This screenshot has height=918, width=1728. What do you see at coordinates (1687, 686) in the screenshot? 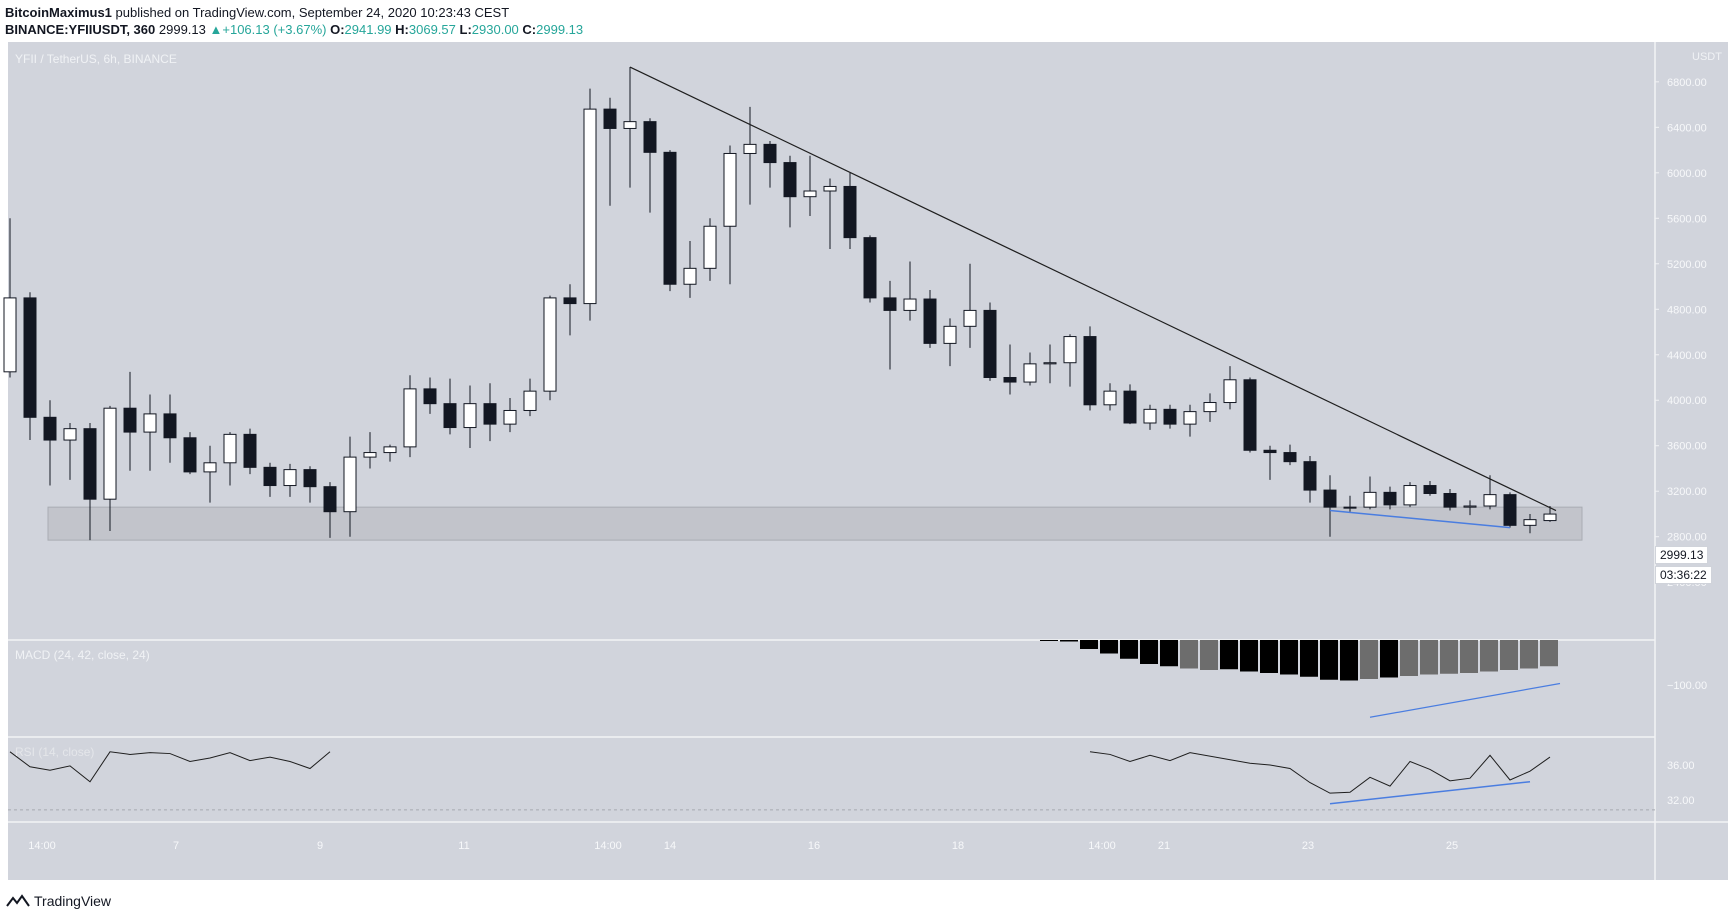
I see `macd-tick-label: −100.00` at bounding box center [1687, 686].